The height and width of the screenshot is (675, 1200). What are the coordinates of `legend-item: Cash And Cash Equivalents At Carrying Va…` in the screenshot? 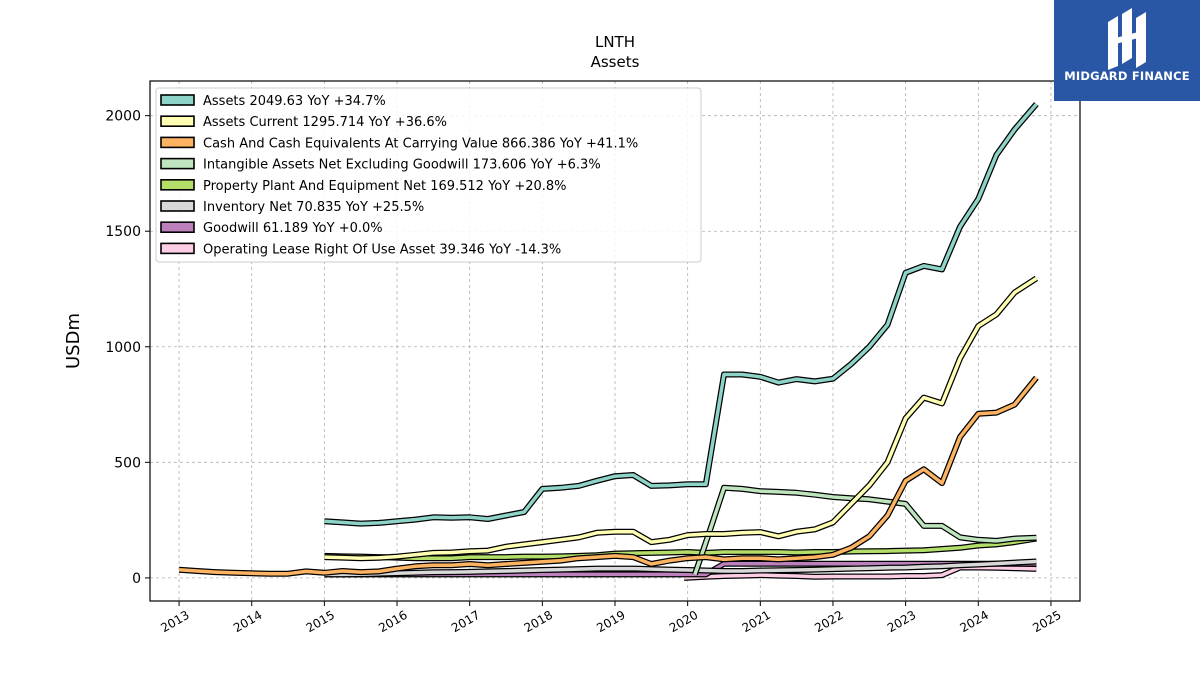 It's located at (399, 143).